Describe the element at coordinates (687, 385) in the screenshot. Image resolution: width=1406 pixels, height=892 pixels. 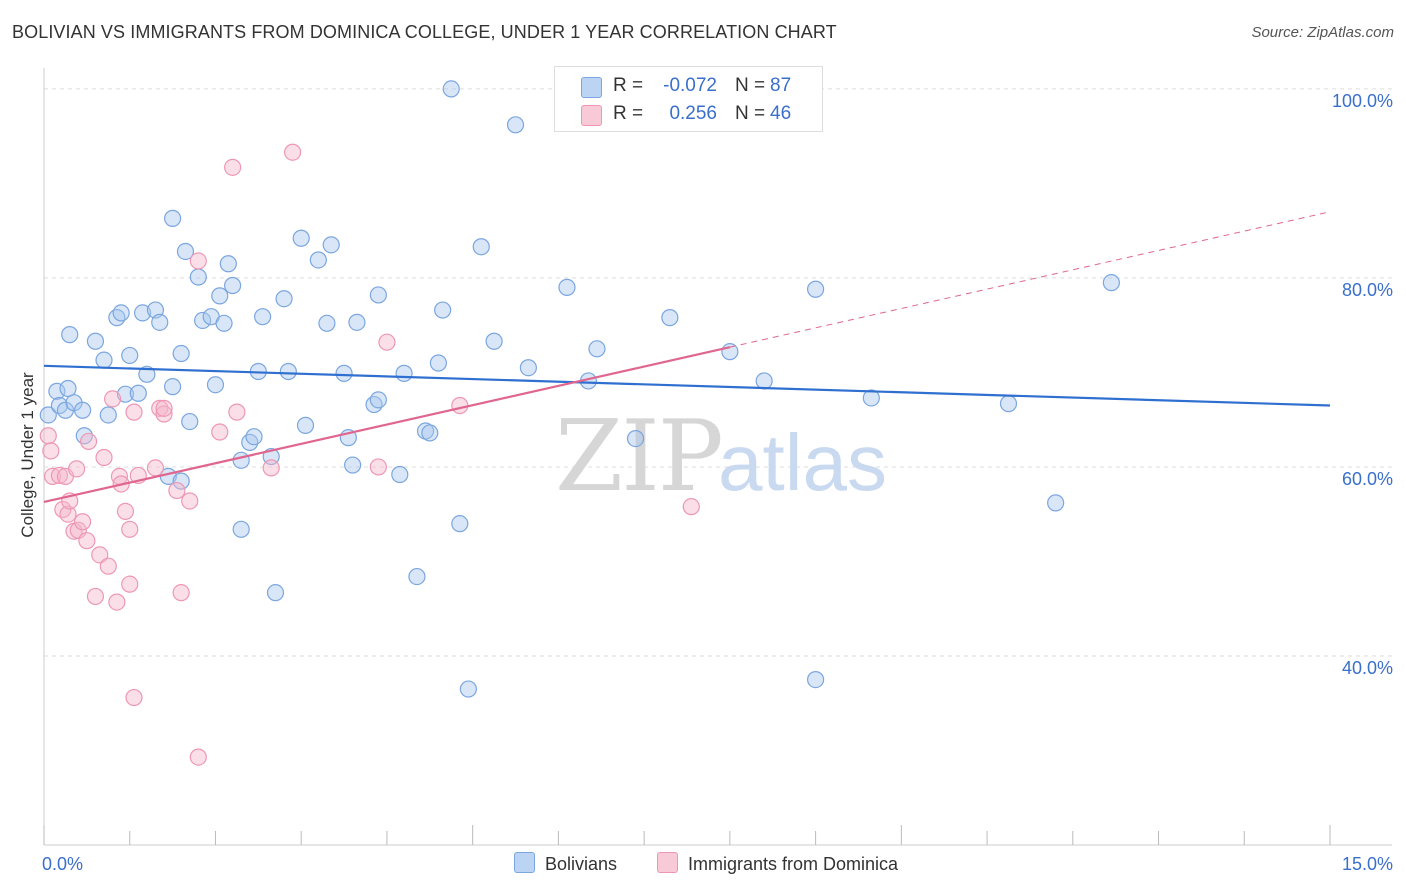
I see `trend-line-bolivians` at that location.